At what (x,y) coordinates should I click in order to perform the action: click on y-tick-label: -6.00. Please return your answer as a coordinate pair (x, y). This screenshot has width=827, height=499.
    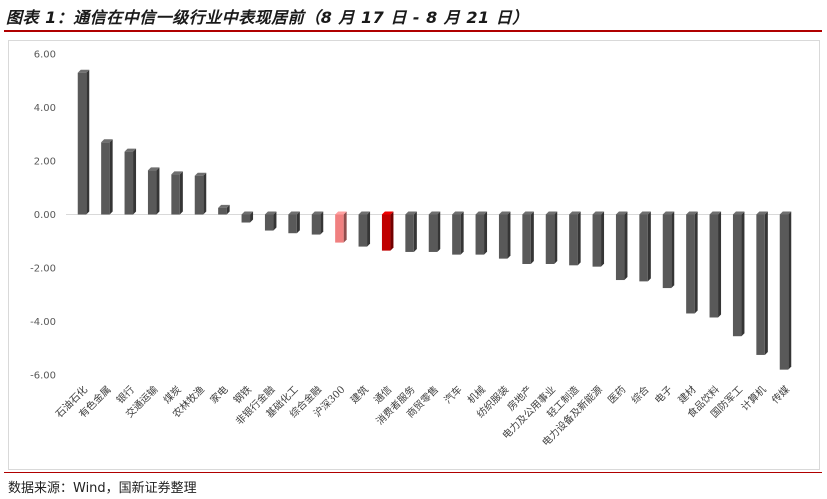
    Looking at the image, I should click on (43, 376).